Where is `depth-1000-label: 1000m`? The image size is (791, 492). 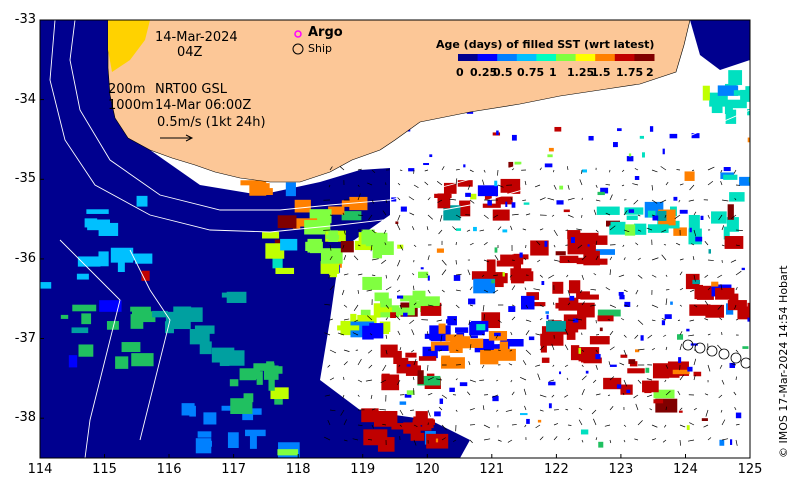
depth-1000-label: 1000m is located at coordinates (131, 105).